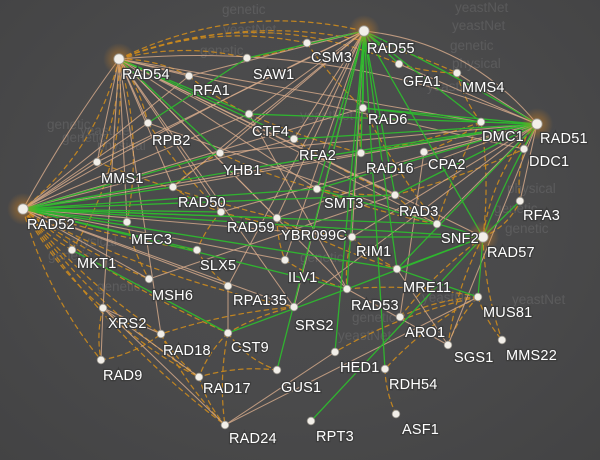 The width and height of the screenshot is (600, 460). Describe the element at coordinates (483, 237) in the screenshot. I see `node-rad57` at that location.